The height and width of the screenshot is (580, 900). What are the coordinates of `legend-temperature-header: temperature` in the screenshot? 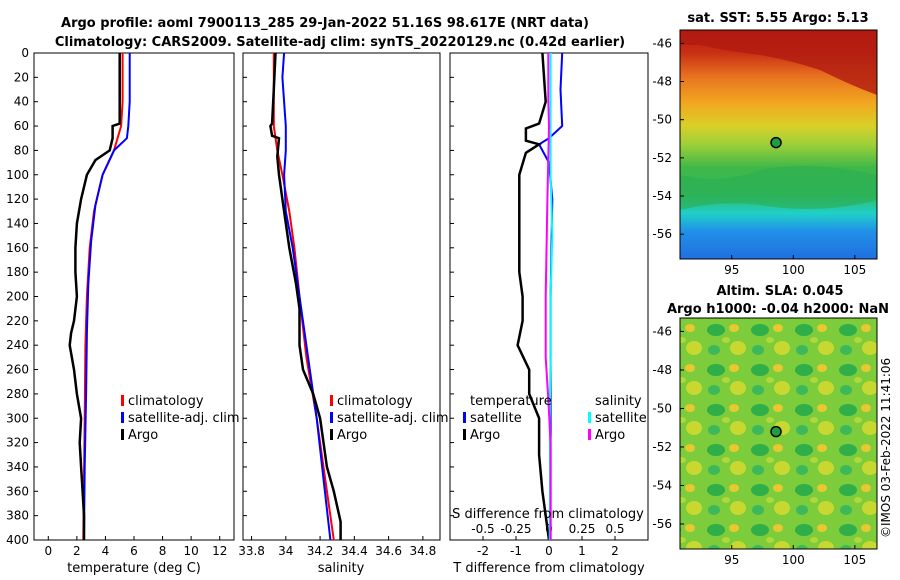 It's located at (511, 401).